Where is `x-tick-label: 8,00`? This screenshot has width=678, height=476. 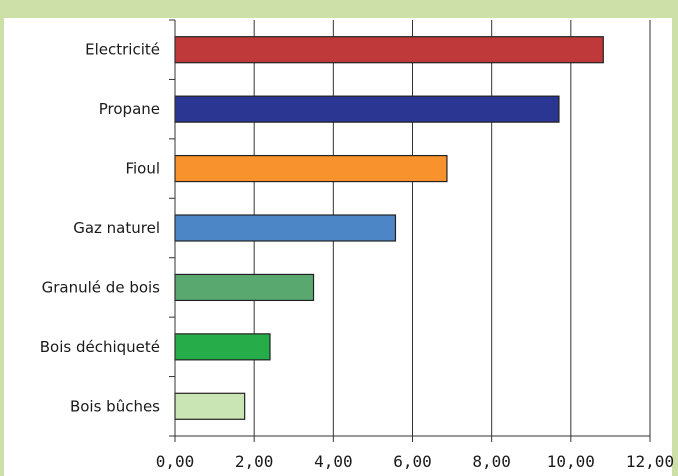 x-tick-label: 8,00 is located at coordinates (491, 461).